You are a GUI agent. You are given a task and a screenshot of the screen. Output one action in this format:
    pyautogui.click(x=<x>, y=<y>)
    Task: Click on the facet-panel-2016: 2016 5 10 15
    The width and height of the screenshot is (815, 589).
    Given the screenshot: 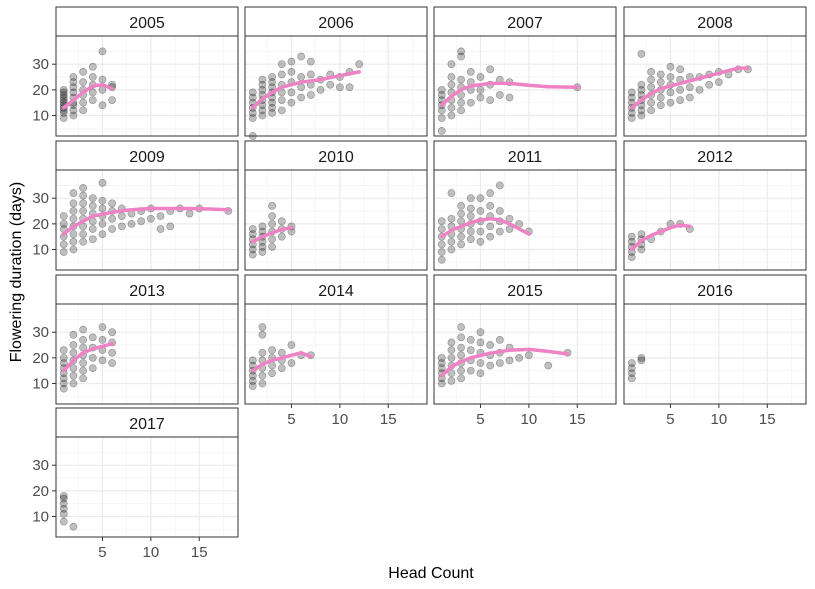 What is the action you would take?
    pyautogui.click(x=715, y=351)
    